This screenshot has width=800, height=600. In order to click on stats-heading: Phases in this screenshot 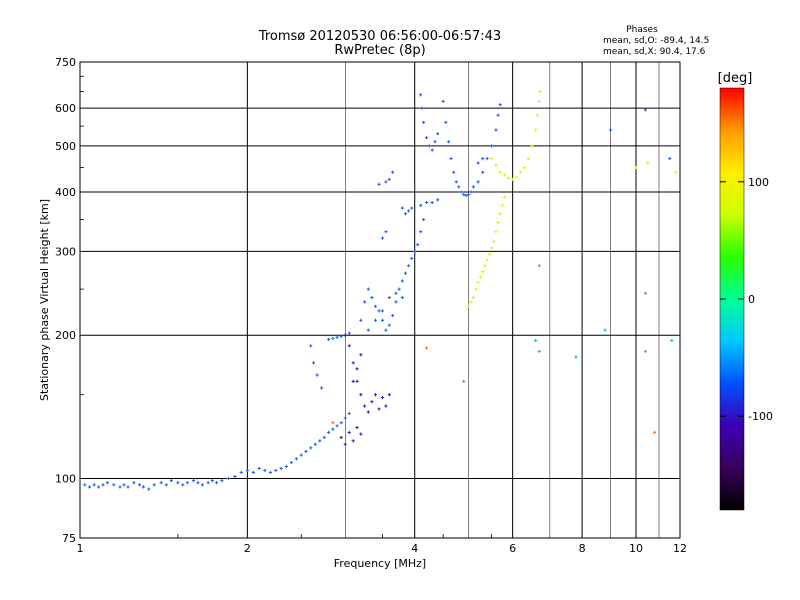, I will do `click(642, 30)`.